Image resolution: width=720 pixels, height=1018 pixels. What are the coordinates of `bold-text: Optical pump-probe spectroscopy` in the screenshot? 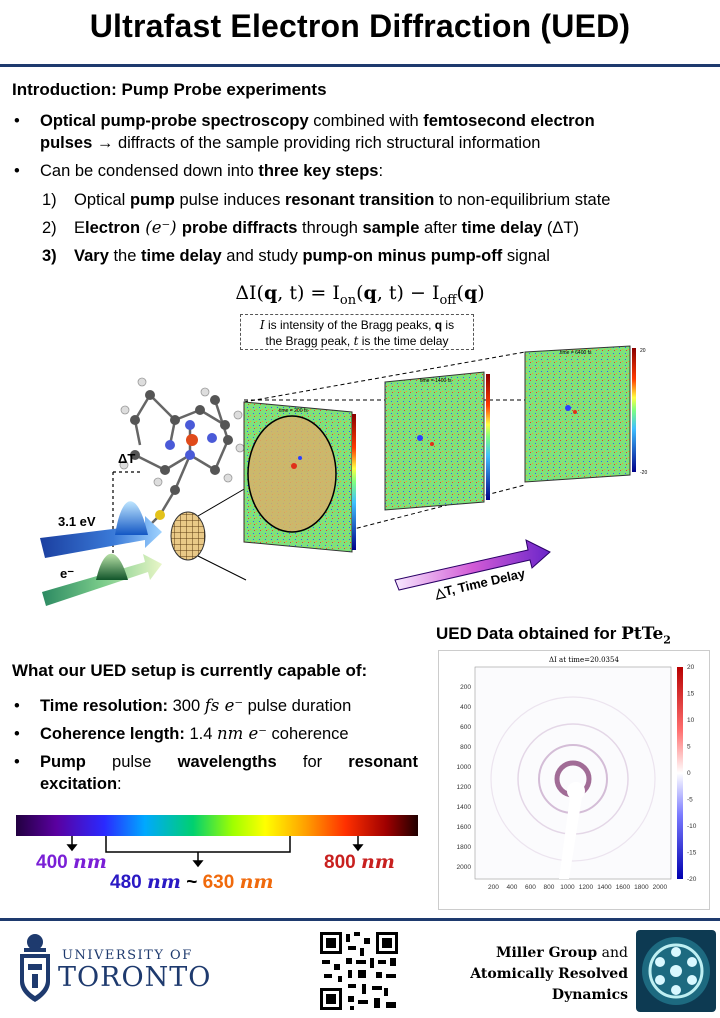 It's located at (174, 121).